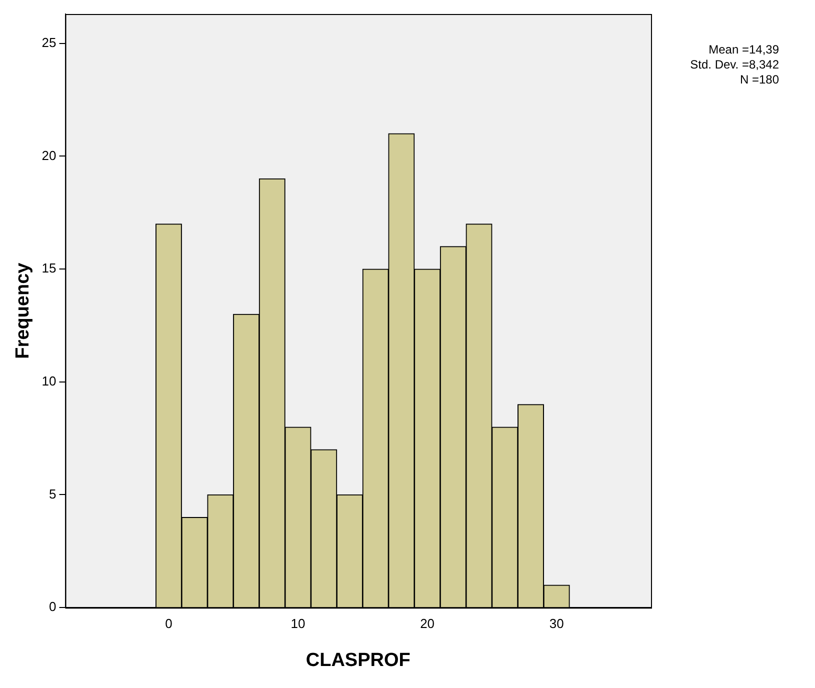 This screenshot has height=688, width=815. I want to click on text: Std. Dev. =8,342, so click(735, 64).